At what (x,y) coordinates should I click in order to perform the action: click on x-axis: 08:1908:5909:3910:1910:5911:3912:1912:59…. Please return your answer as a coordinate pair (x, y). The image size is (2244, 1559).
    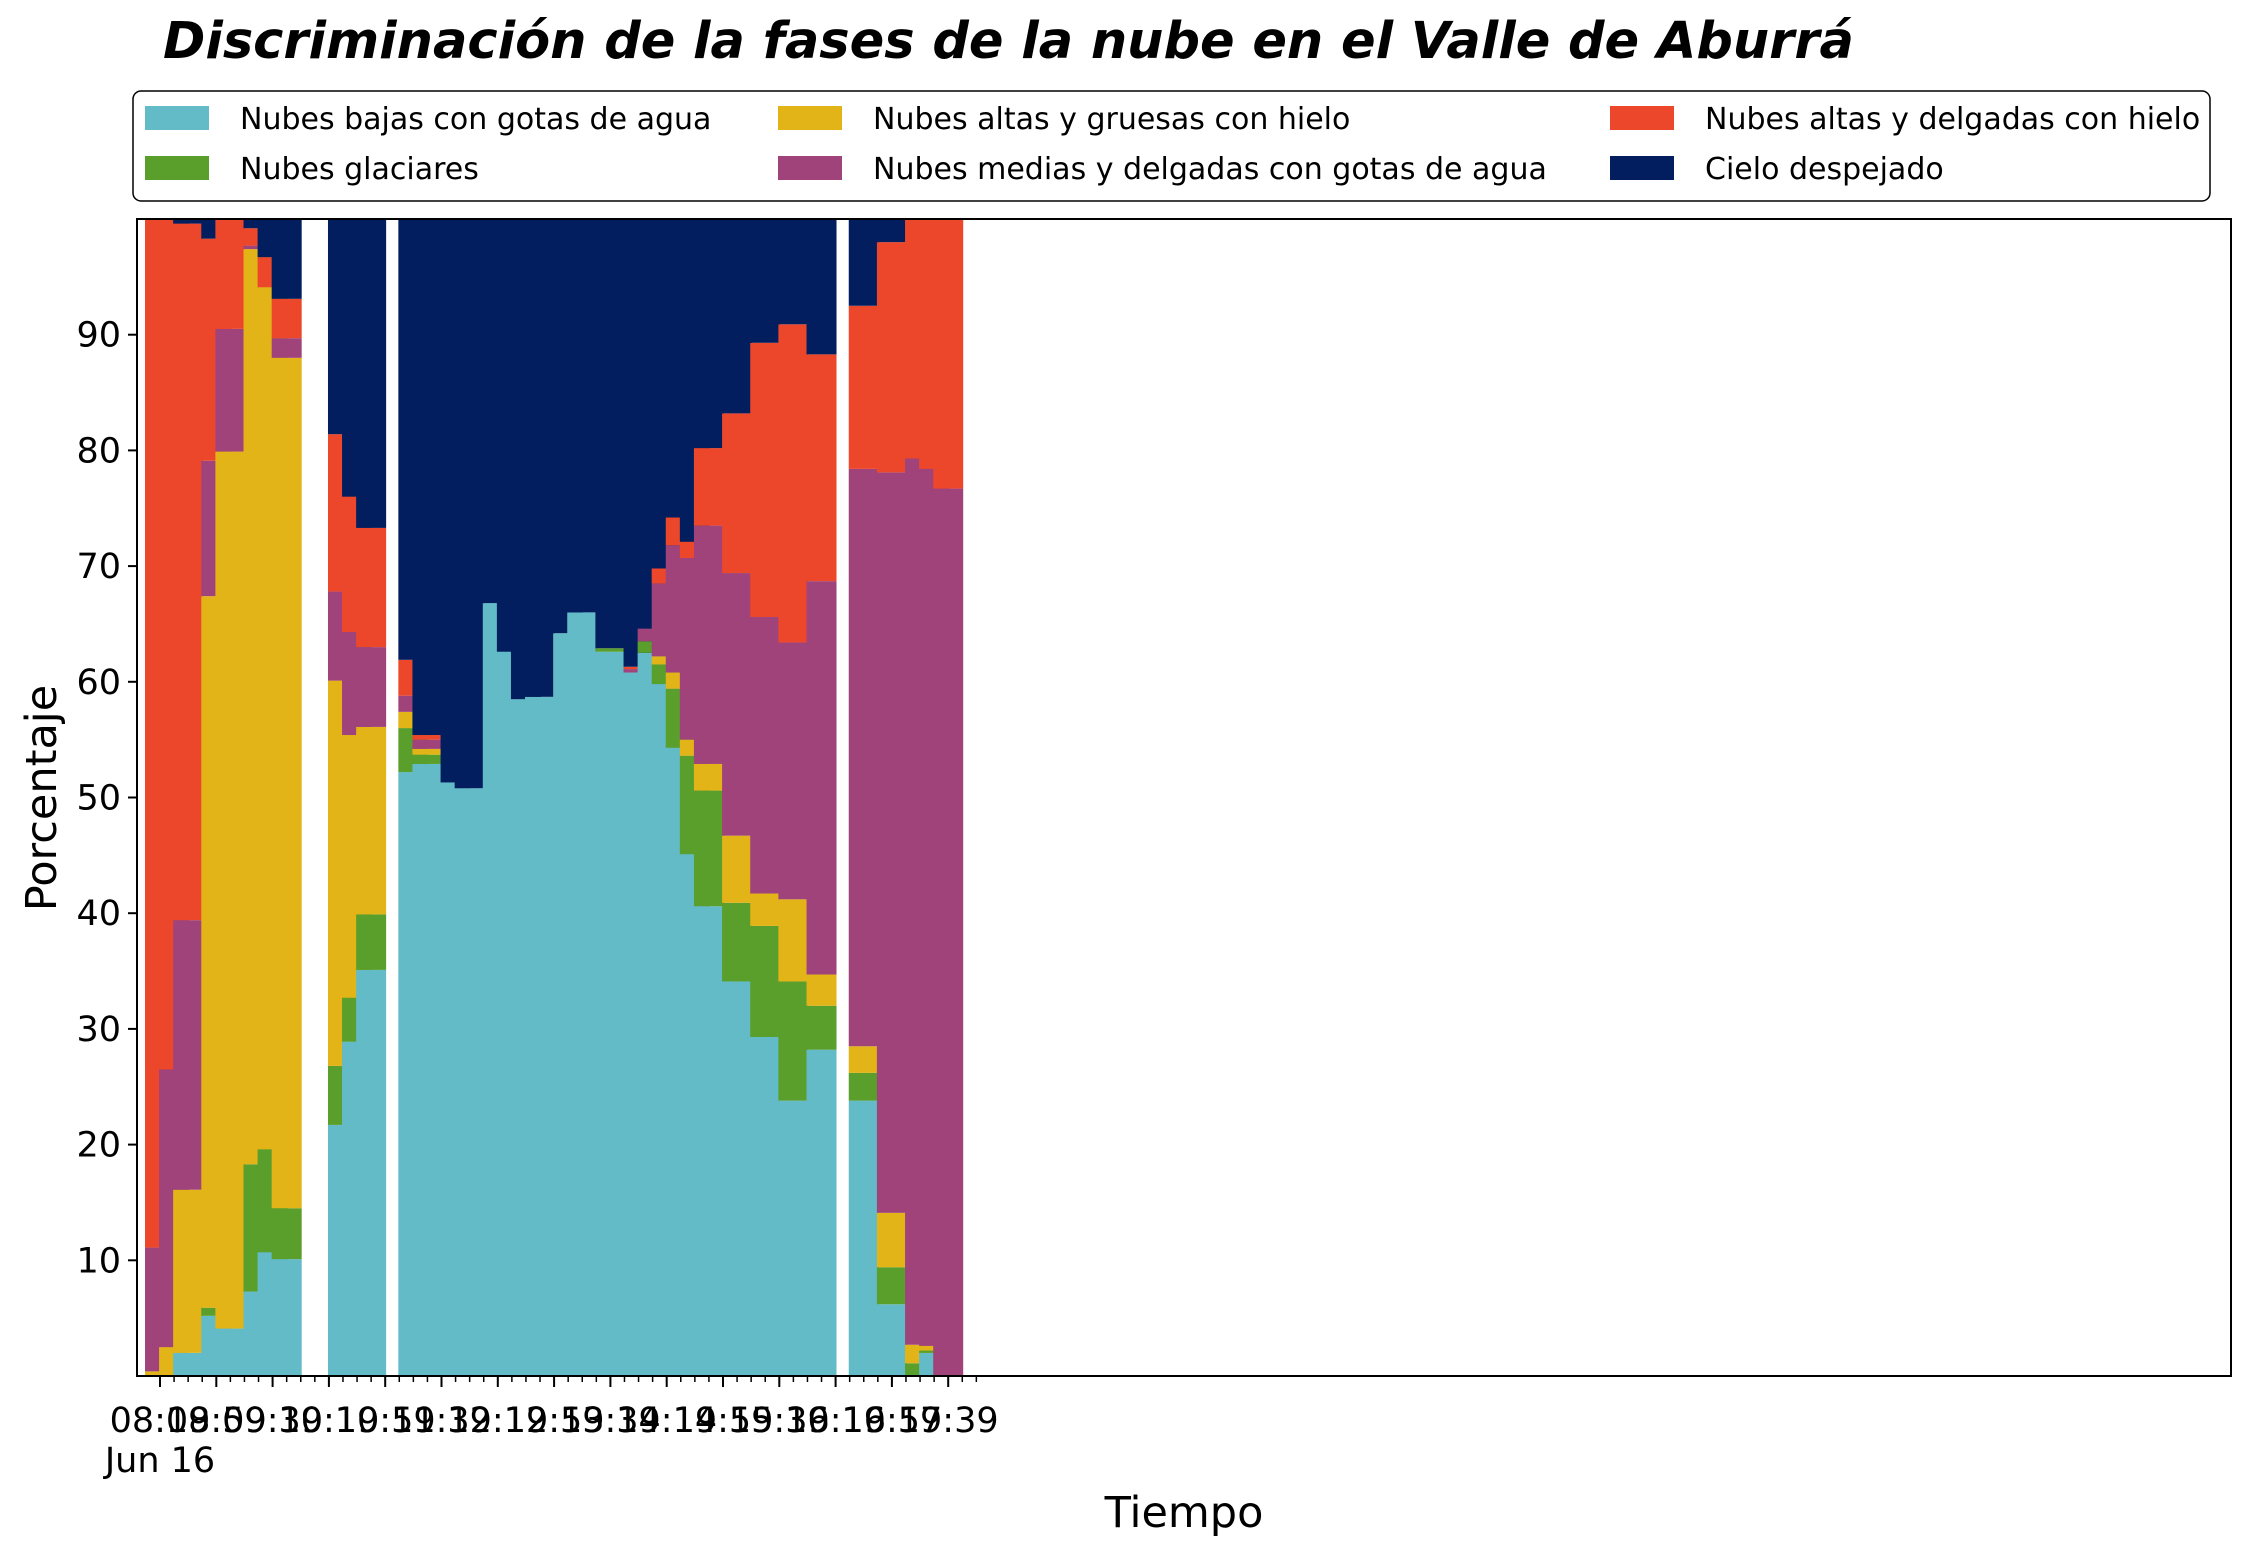
    Looking at the image, I should click on (554, 1408).